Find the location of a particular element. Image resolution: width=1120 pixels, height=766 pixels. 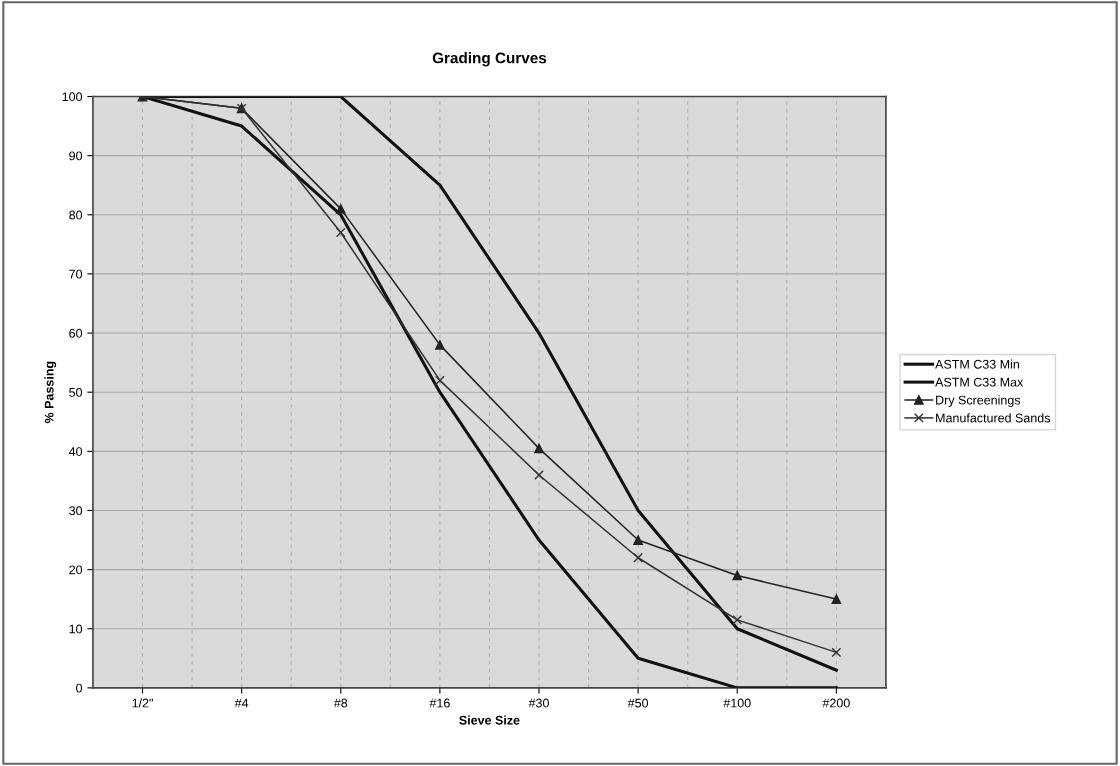

y-tick-label: 100 is located at coordinates (72, 97).